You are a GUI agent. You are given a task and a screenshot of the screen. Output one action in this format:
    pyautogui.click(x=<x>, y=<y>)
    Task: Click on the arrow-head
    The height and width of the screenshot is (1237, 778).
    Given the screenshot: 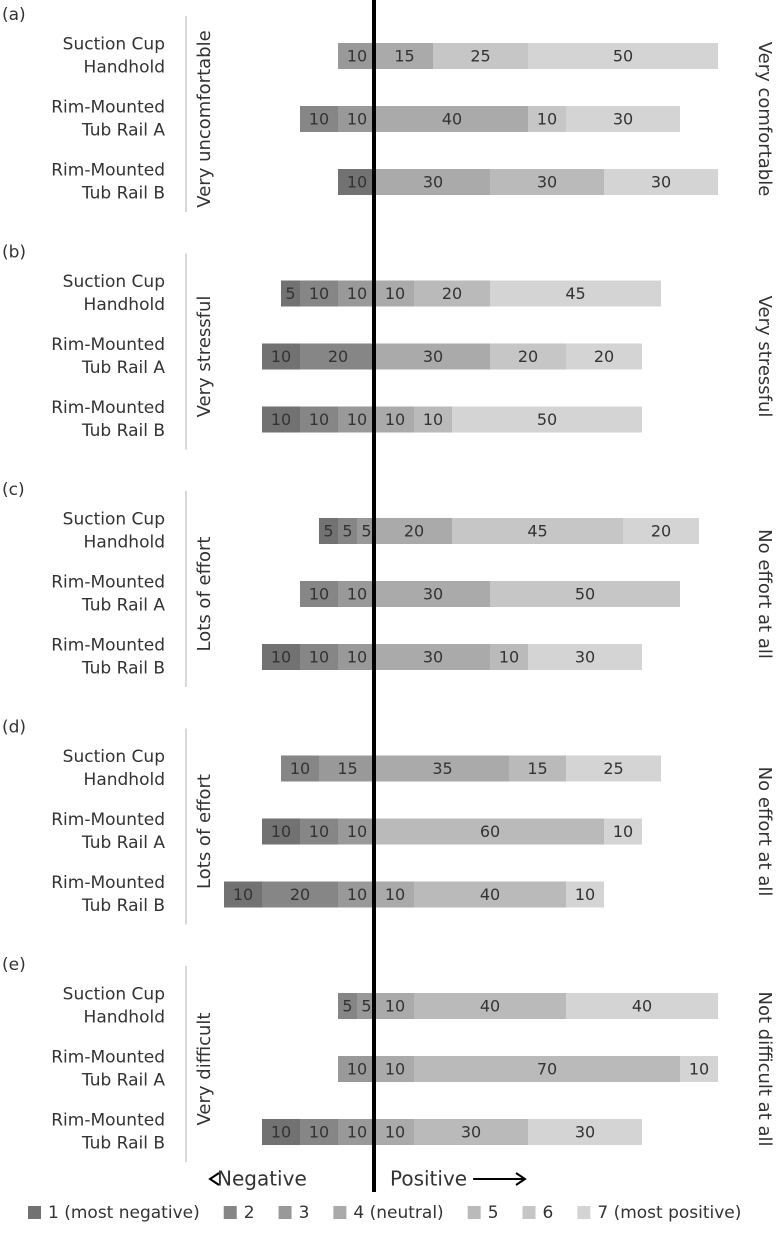 What is the action you would take?
    pyautogui.click(x=521, y=1179)
    